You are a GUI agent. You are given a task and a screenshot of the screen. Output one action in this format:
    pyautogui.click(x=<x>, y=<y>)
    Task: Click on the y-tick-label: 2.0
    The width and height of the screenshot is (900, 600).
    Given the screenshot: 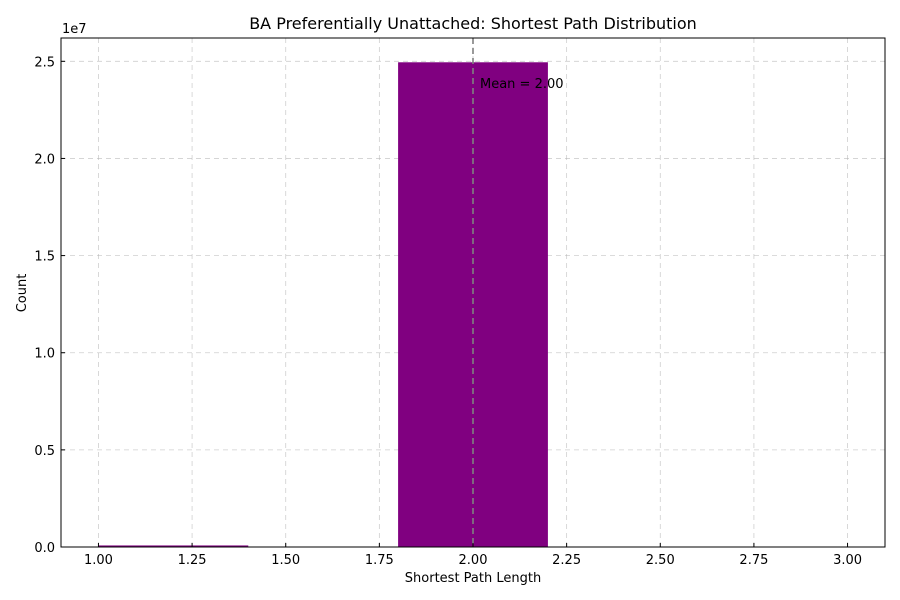 What is the action you would take?
    pyautogui.click(x=44, y=159)
    